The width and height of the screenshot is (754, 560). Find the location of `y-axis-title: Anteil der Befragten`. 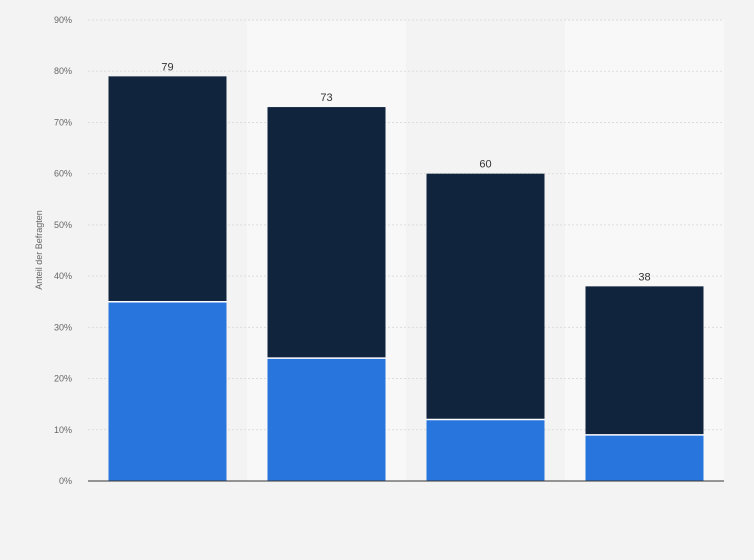

y-axis-title: Anteil der Befragten is located at coordinates (39, 250).